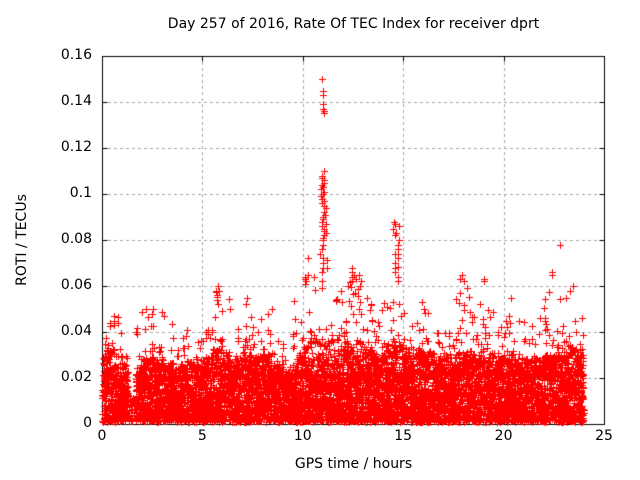  Describe the element at coordinates (76, 55) in the screenshot. I see `y-tick-label: 0.16` at that location.